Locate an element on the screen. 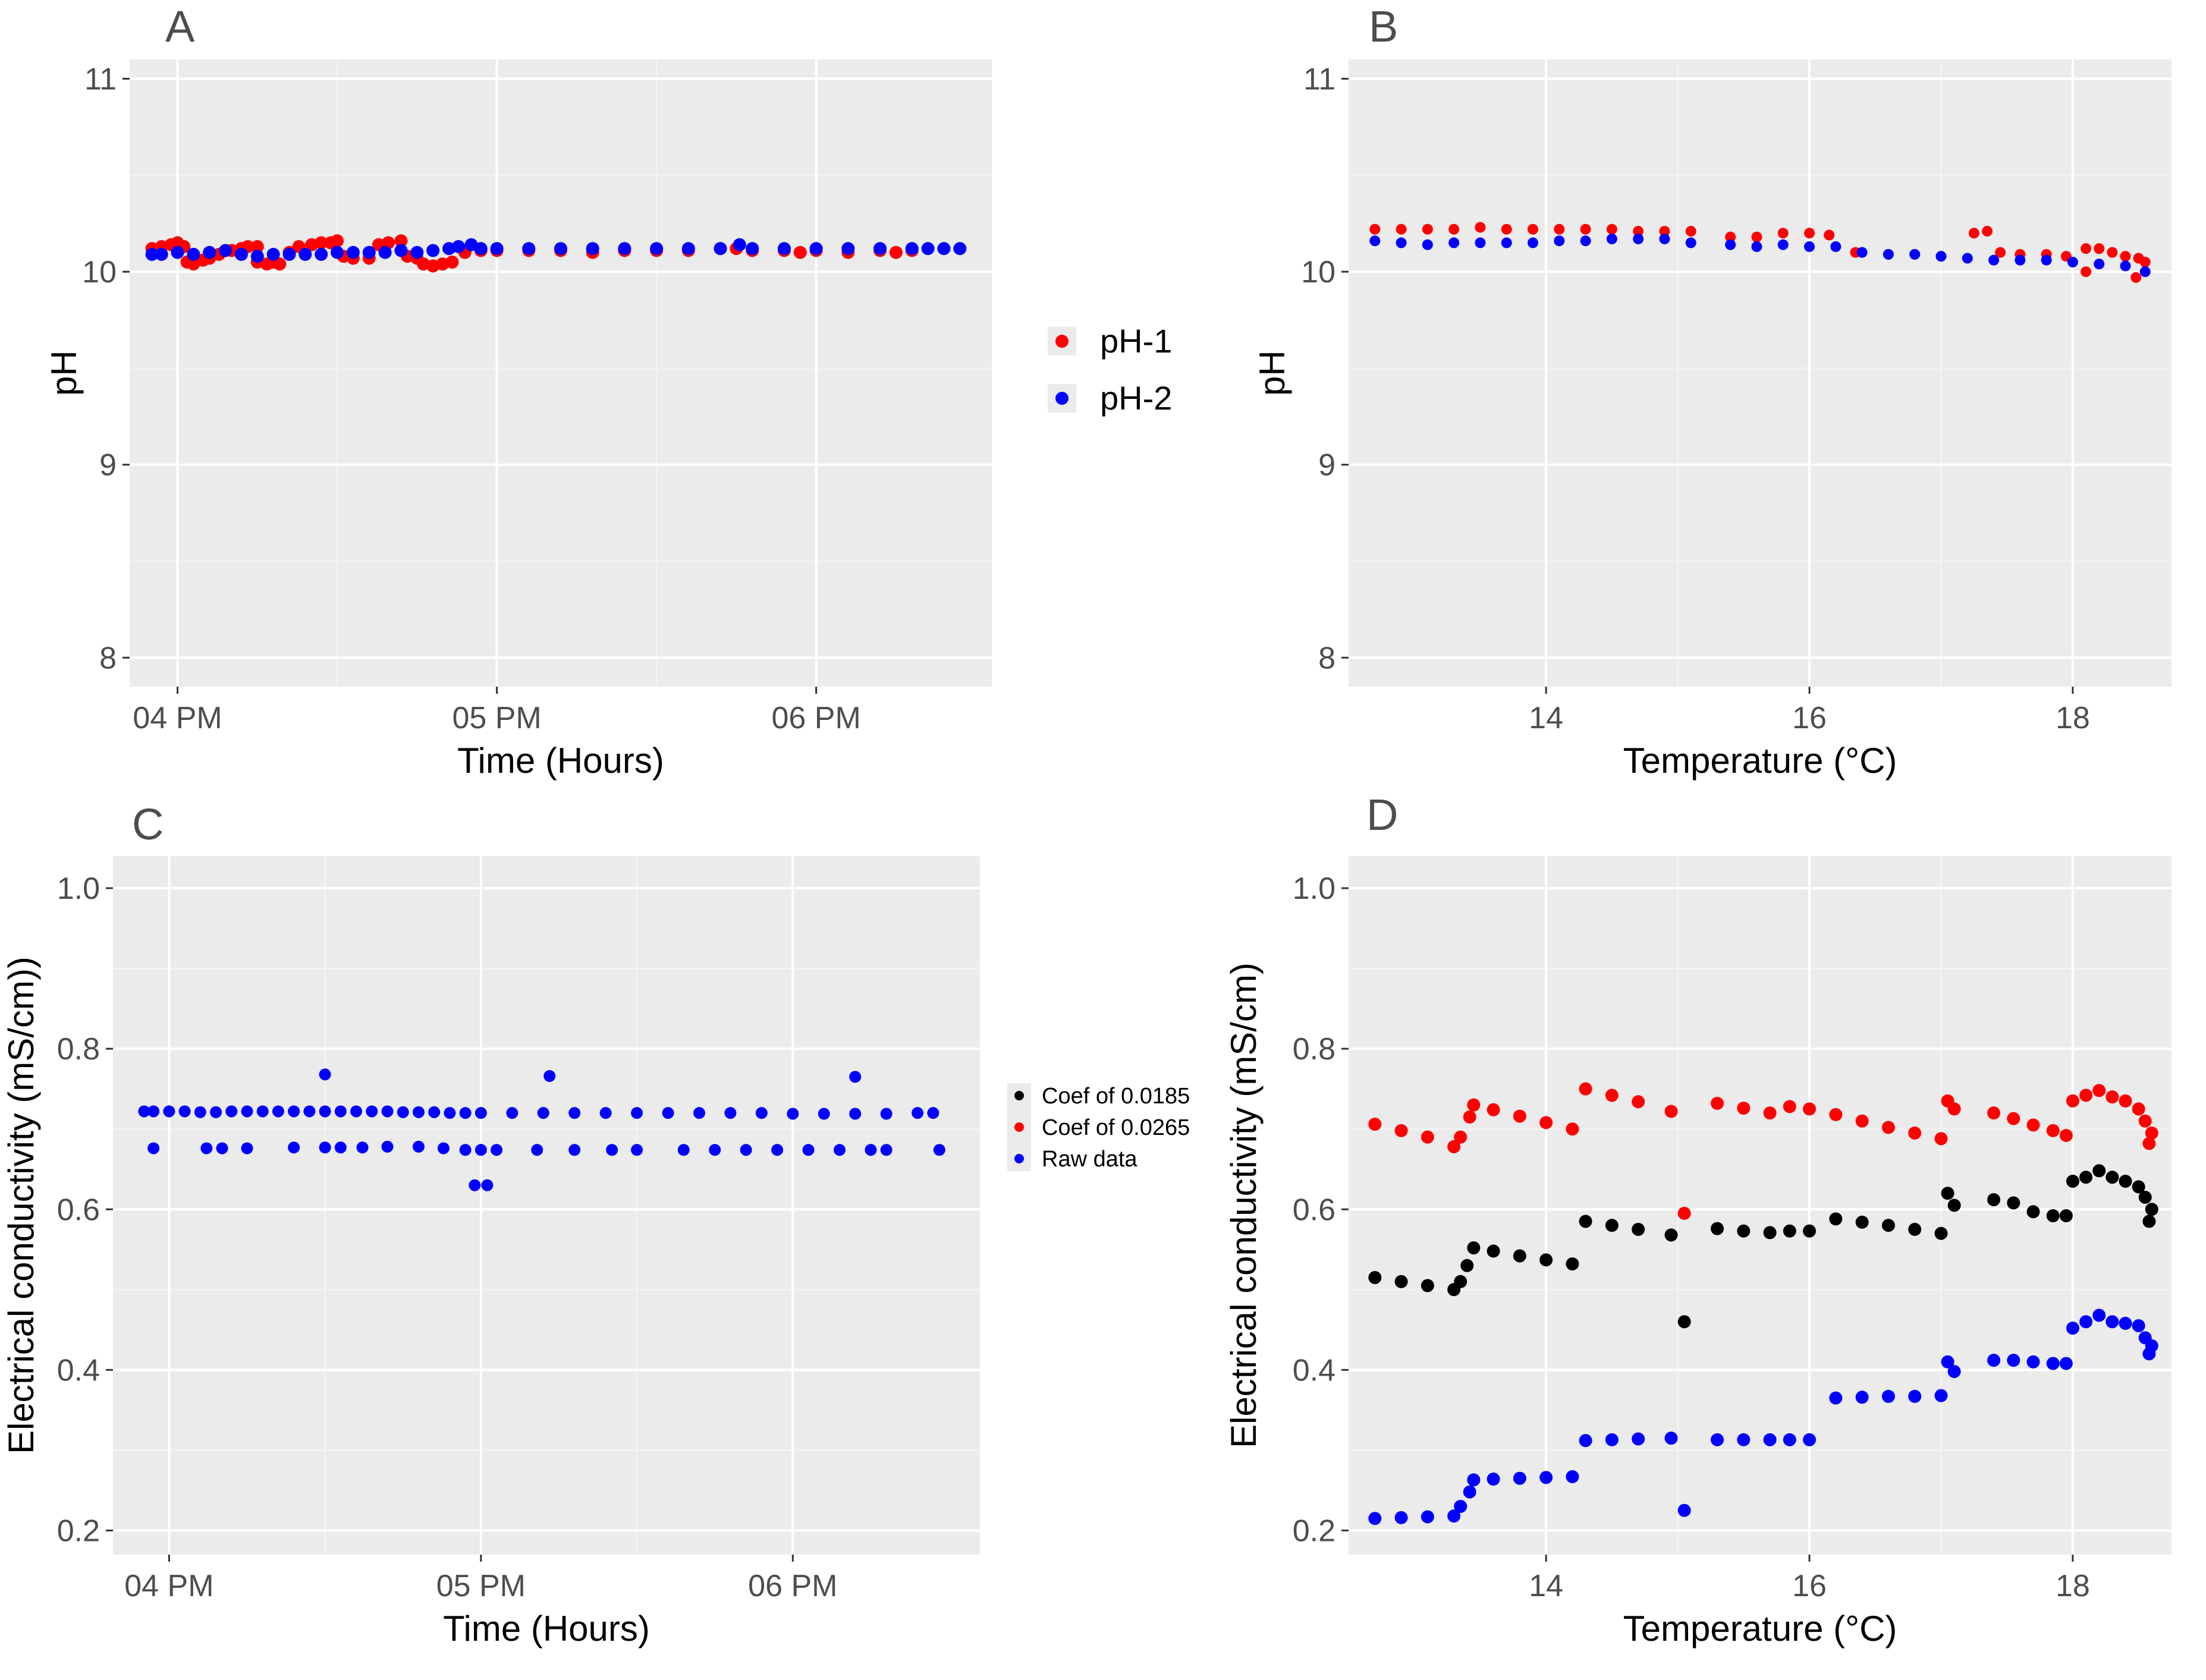 This screenshot has height=1680, width=2206. legend-raw-data-swatch is located at coordinates (1019, 1158).